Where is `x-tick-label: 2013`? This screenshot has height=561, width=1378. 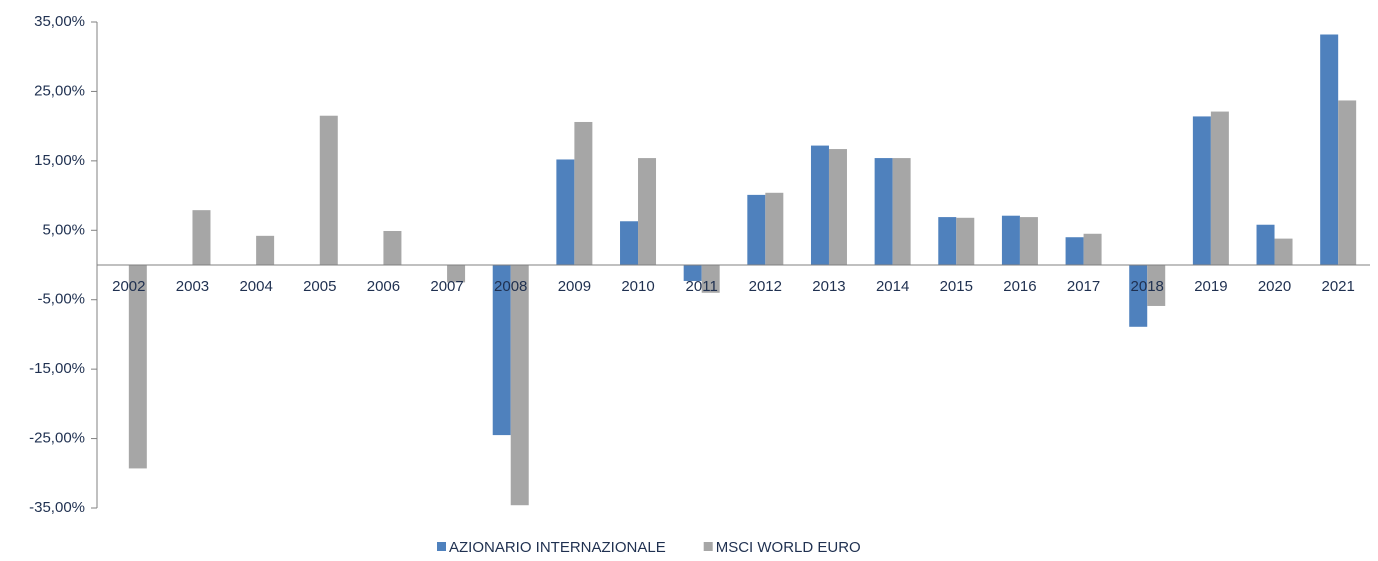
x-tick-label: 2013 is located at coordinates (828, 286).